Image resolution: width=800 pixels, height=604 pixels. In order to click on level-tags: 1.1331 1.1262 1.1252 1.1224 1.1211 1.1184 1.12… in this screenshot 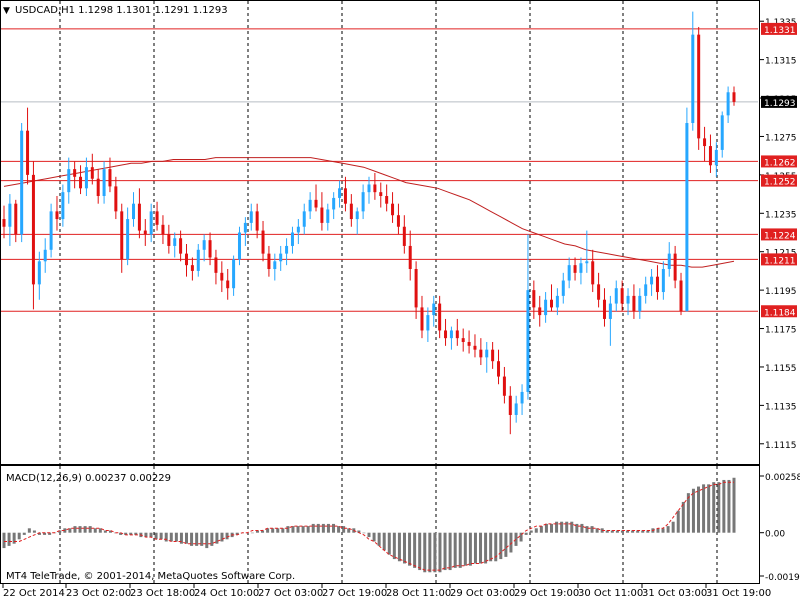, I will do `click(779, 170)`.